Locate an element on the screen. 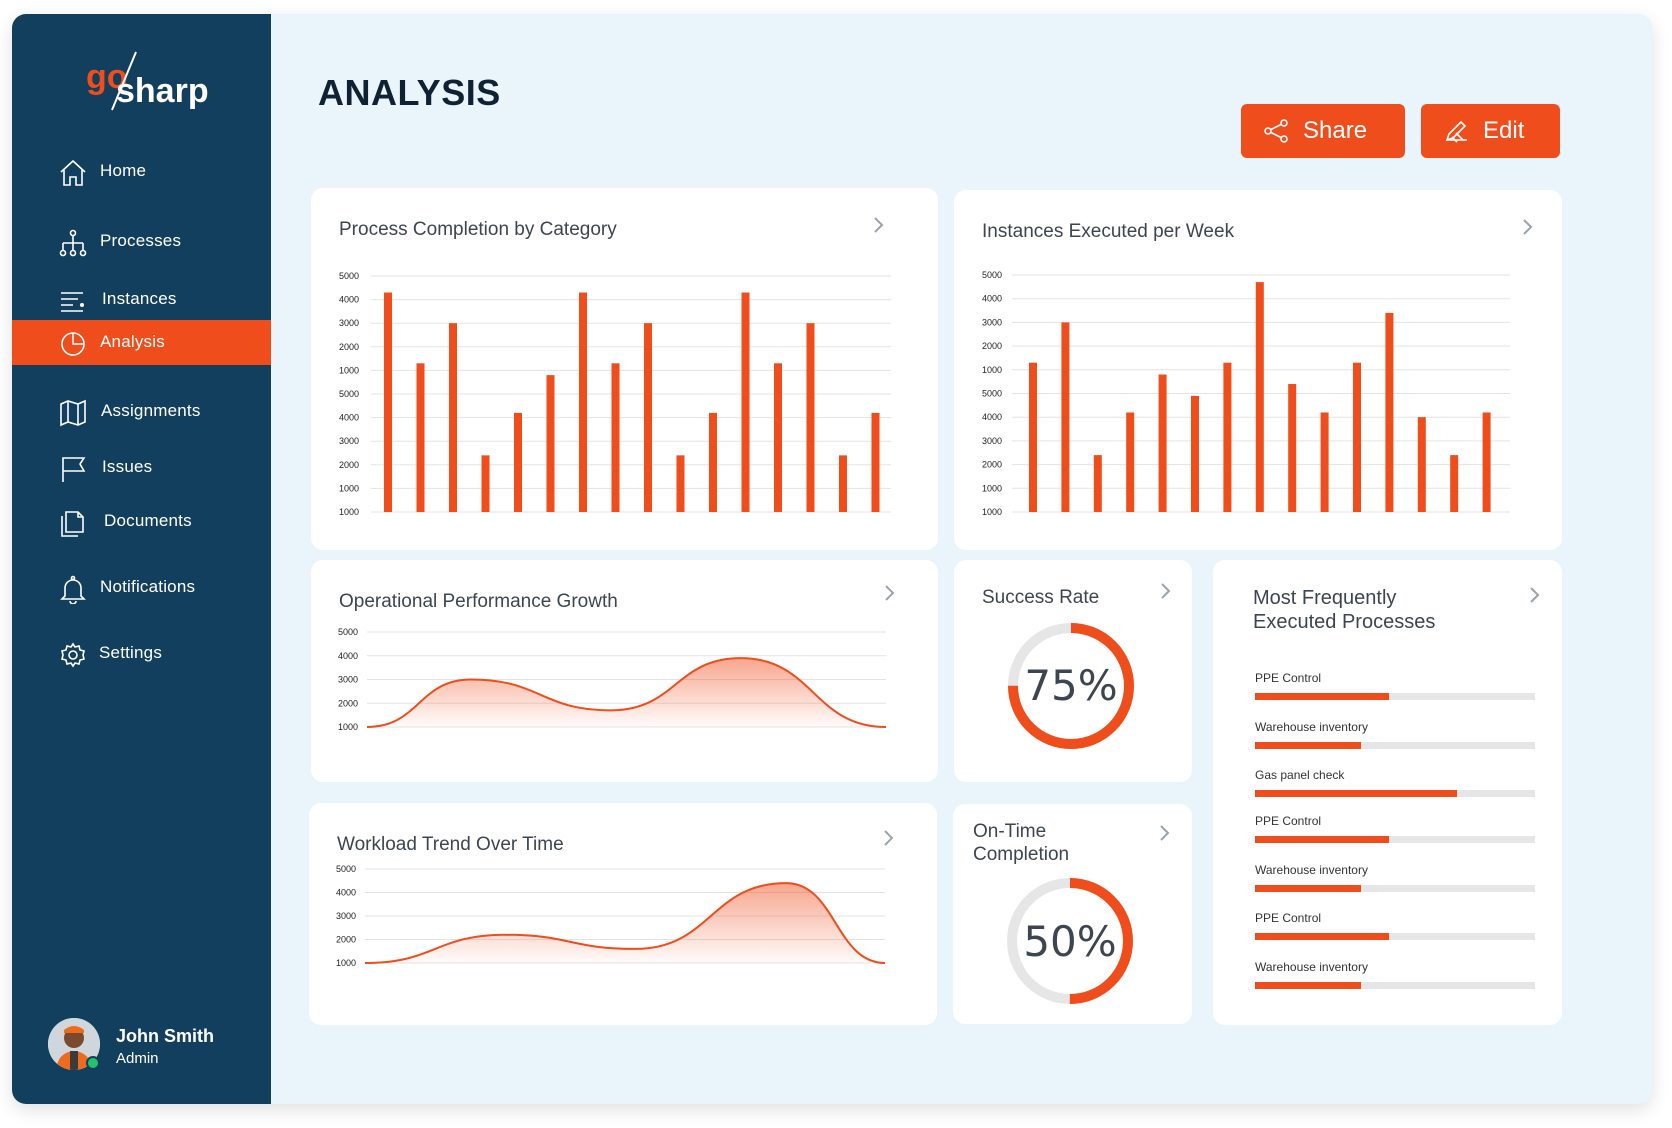 This screenshot has height=1128, width=1672. card-success-rate: Success Rate 75% is located at coordinates (1073, 671).